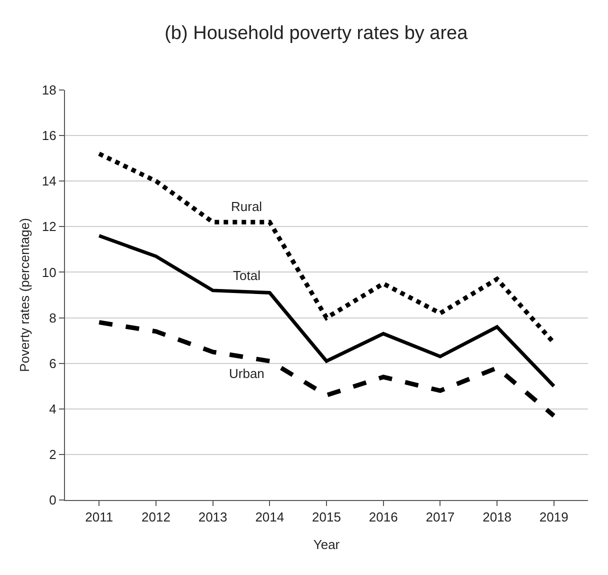 The image size is (608, 575). I want to click on y-tick-label: 12, so click(49, 226).